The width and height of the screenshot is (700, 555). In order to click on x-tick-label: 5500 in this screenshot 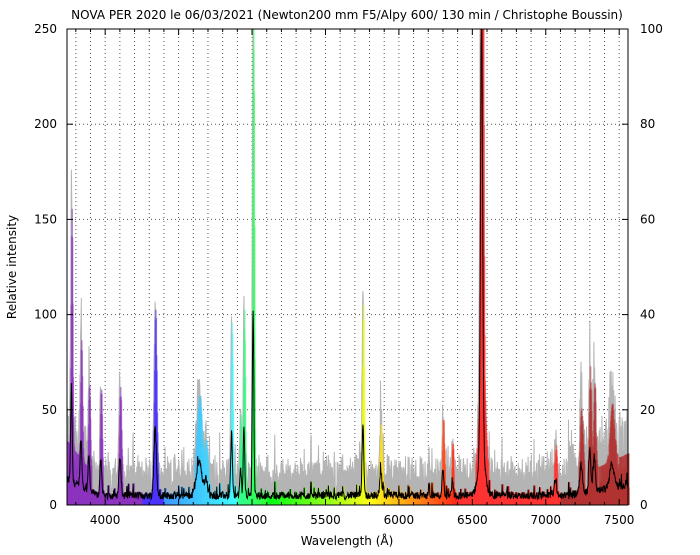, I will do `click(325, 520)`.